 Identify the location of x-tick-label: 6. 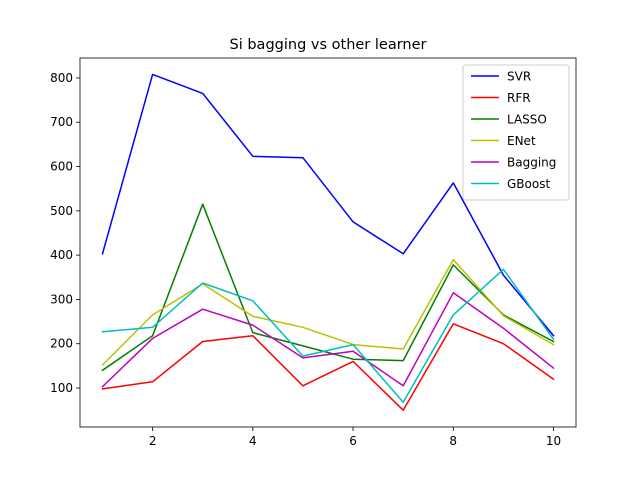
(353, 441).